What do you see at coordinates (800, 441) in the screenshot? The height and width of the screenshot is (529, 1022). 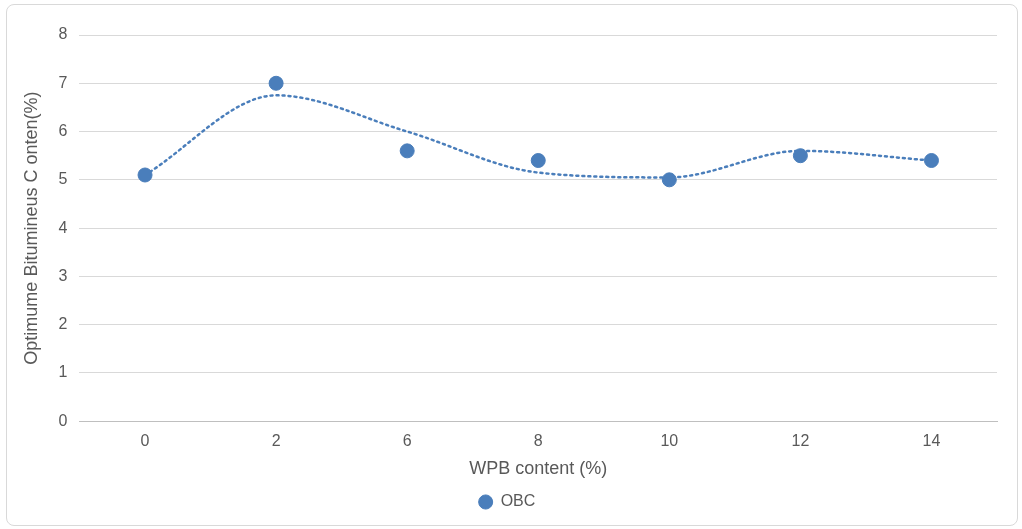 I see `x-tick-label: 12` at bounding box center [800, 441].